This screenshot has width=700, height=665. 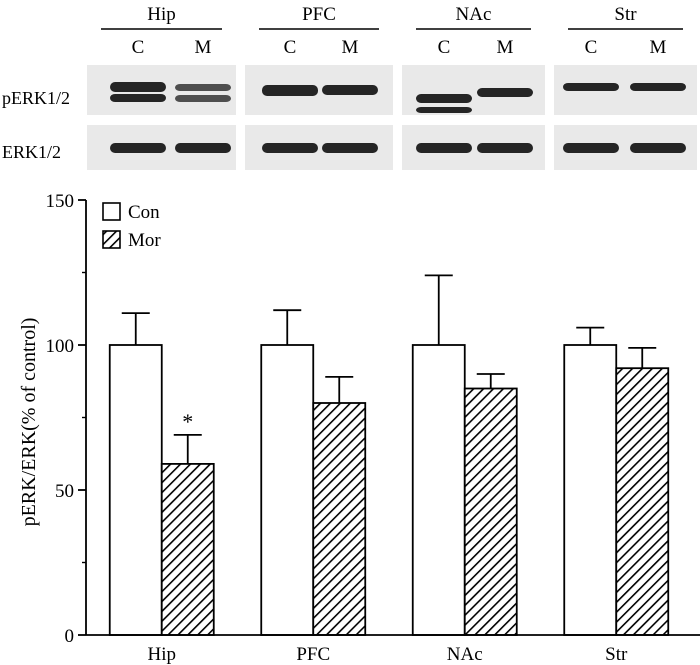 I want to click on y-tick-label: 100, so click(x=60, y=346).